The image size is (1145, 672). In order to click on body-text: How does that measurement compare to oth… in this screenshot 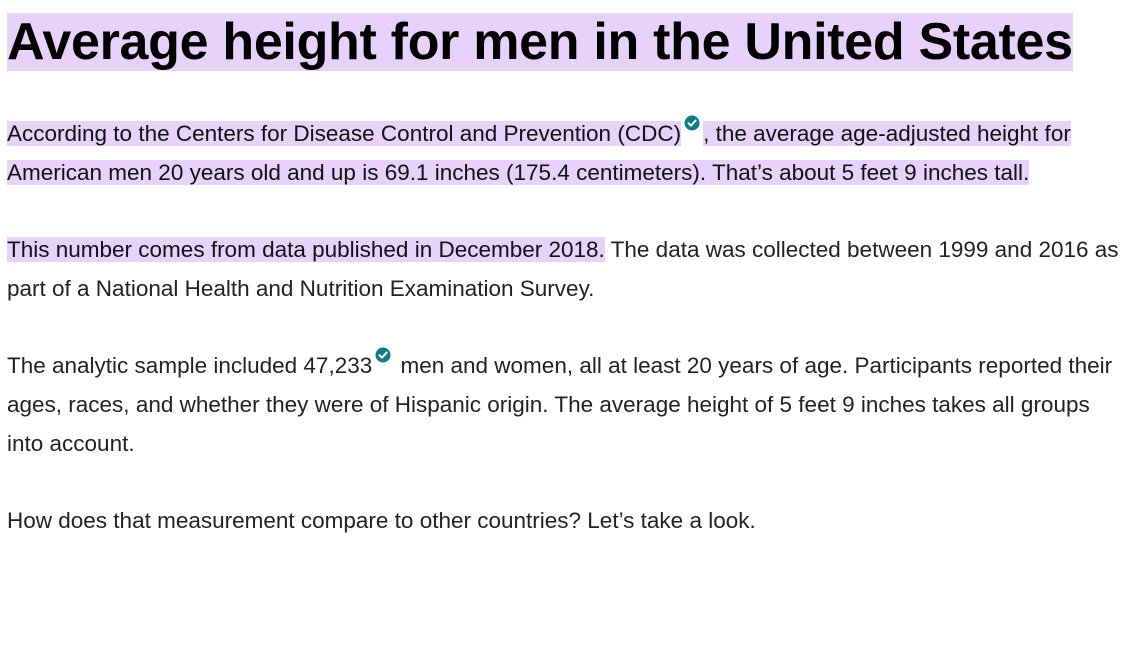, I will do `click(381, 520)`.